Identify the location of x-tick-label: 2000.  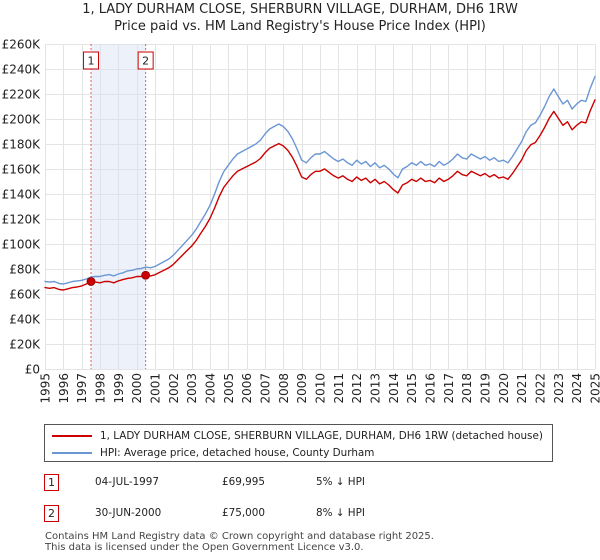
(137, 388).